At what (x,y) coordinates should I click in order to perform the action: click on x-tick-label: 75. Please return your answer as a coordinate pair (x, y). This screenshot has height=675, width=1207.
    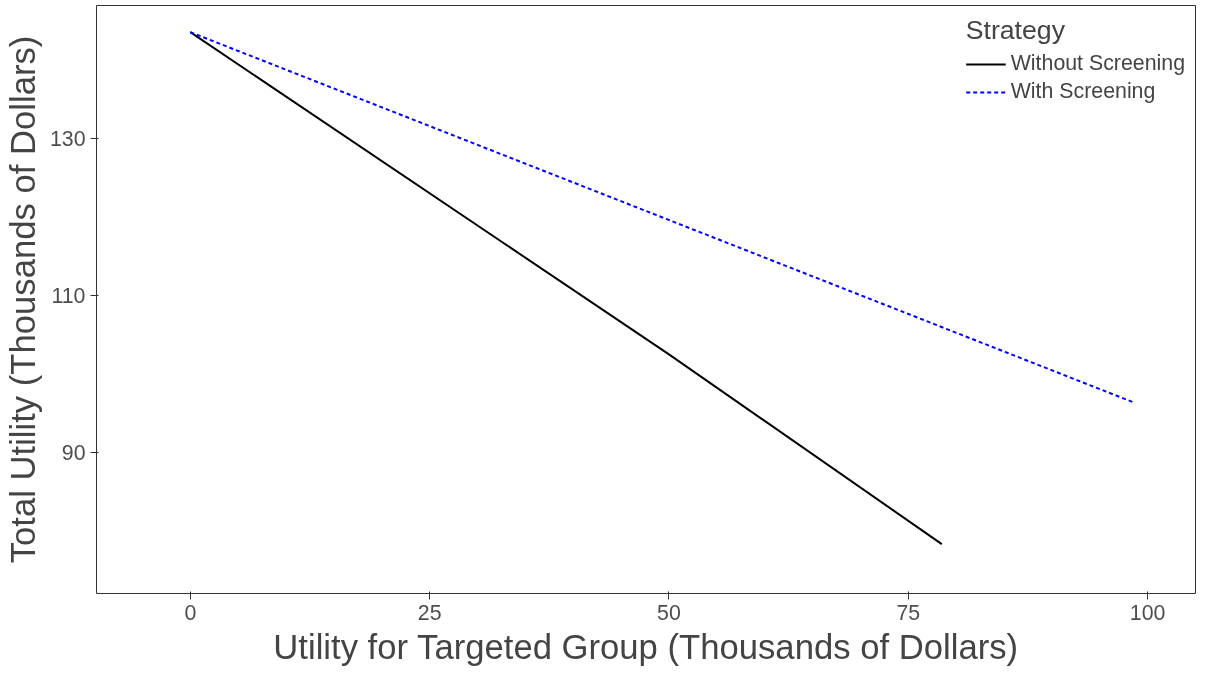
    Looking at the image, I should click on (908, 612).